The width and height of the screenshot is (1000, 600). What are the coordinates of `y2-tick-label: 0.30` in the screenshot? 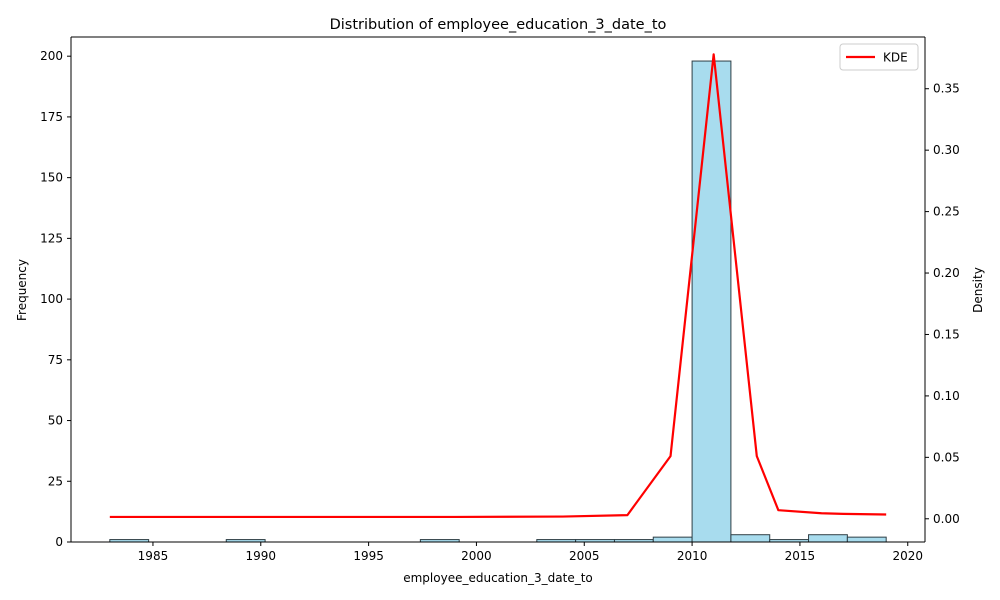 It's located at (946, 150).